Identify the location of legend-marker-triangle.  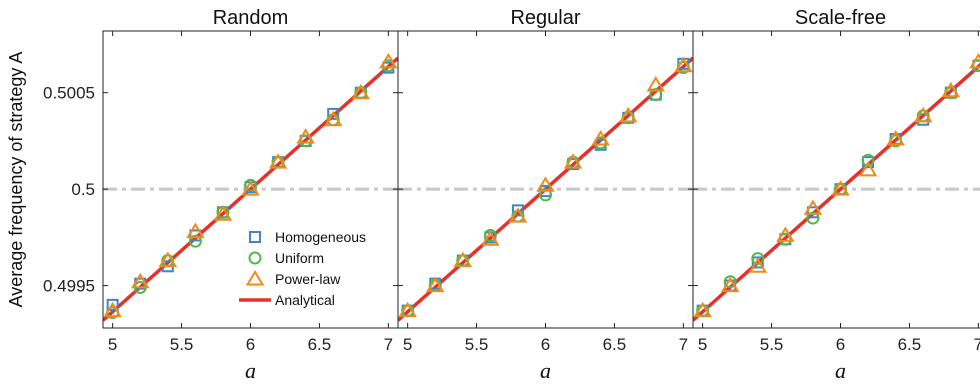
(255, 278).